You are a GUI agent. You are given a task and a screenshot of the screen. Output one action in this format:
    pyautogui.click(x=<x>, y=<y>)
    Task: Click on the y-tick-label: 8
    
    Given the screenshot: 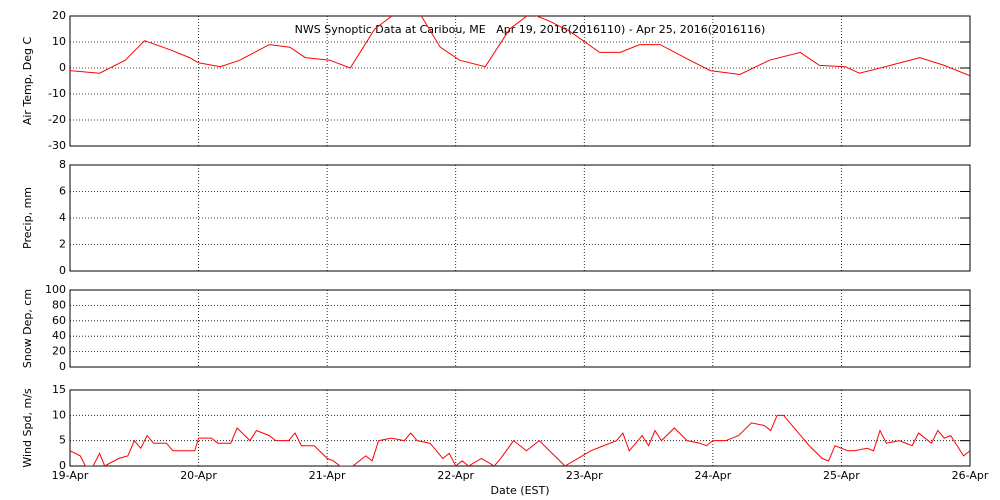 What is the action you would take?
    pyautogui.click(x=62, y=164)
    